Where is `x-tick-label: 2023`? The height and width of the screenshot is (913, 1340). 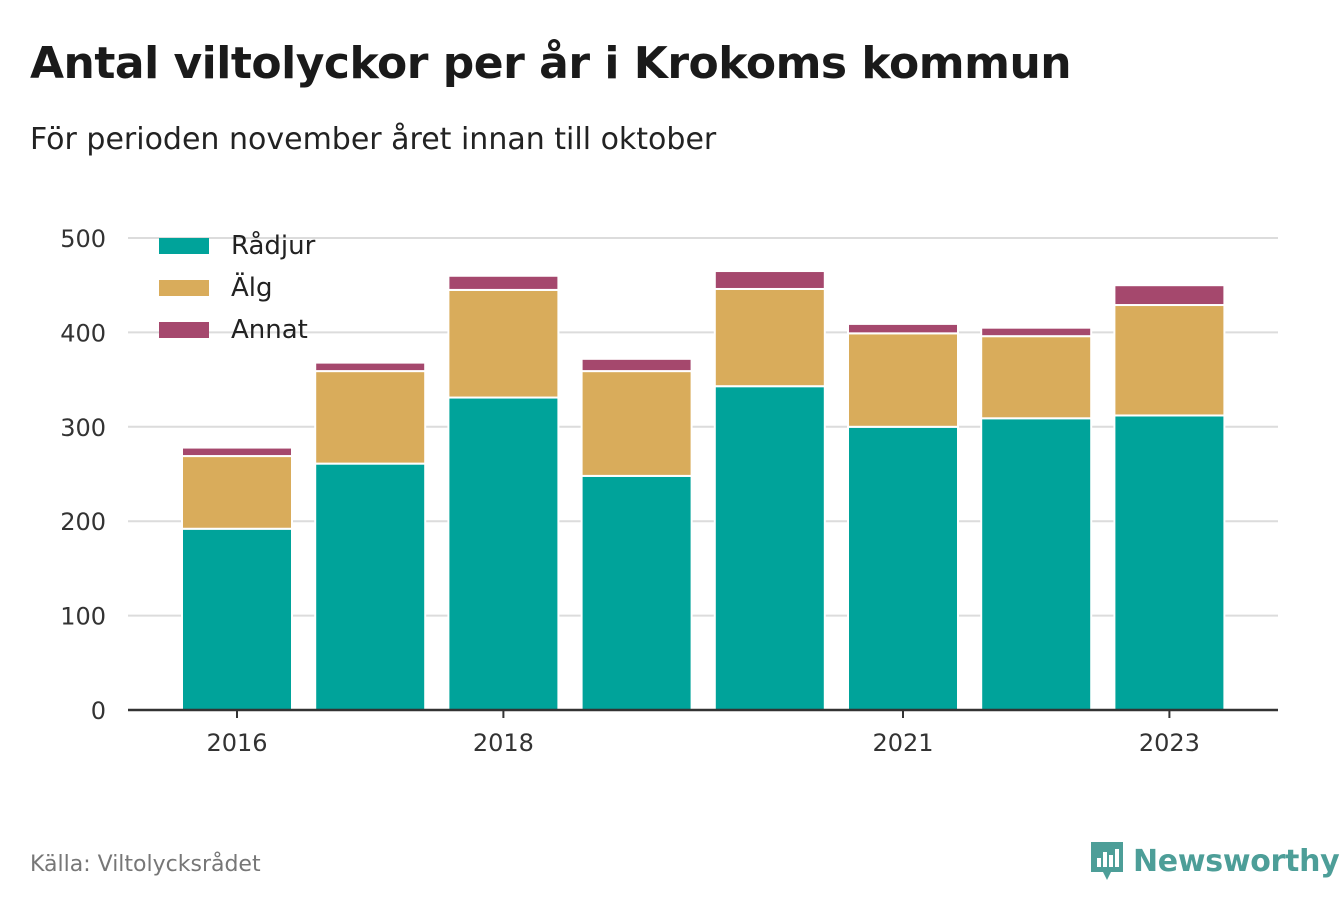
x-tick-label: 2023 is located at coordinates (1169, 743).